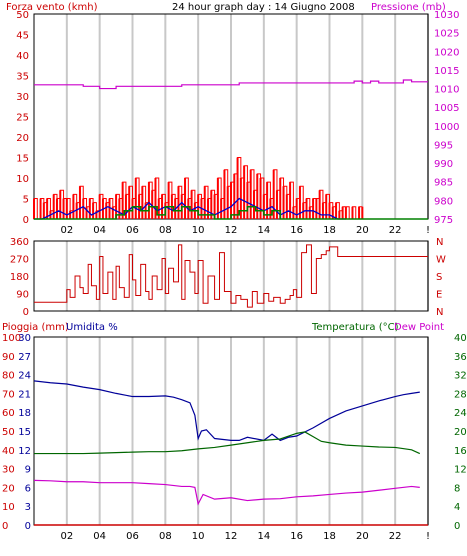  Describe the element at coordinates (231, 536) in the screenshot. I see `x-tick-thermo: 12` at that location.